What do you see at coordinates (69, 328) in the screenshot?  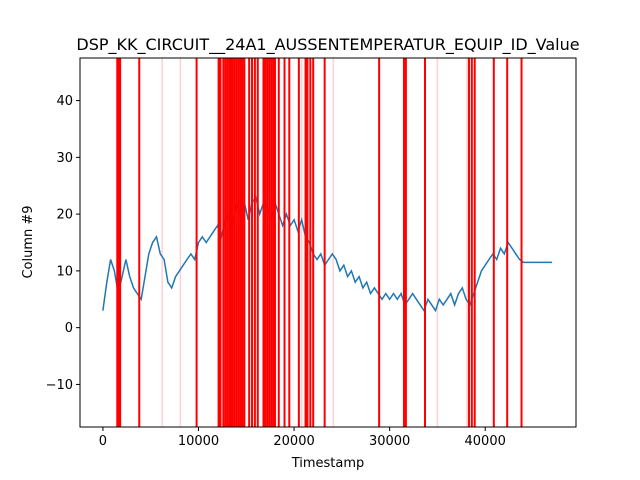 I see `y-tick-label: 0` at bounding box center [69, 328].